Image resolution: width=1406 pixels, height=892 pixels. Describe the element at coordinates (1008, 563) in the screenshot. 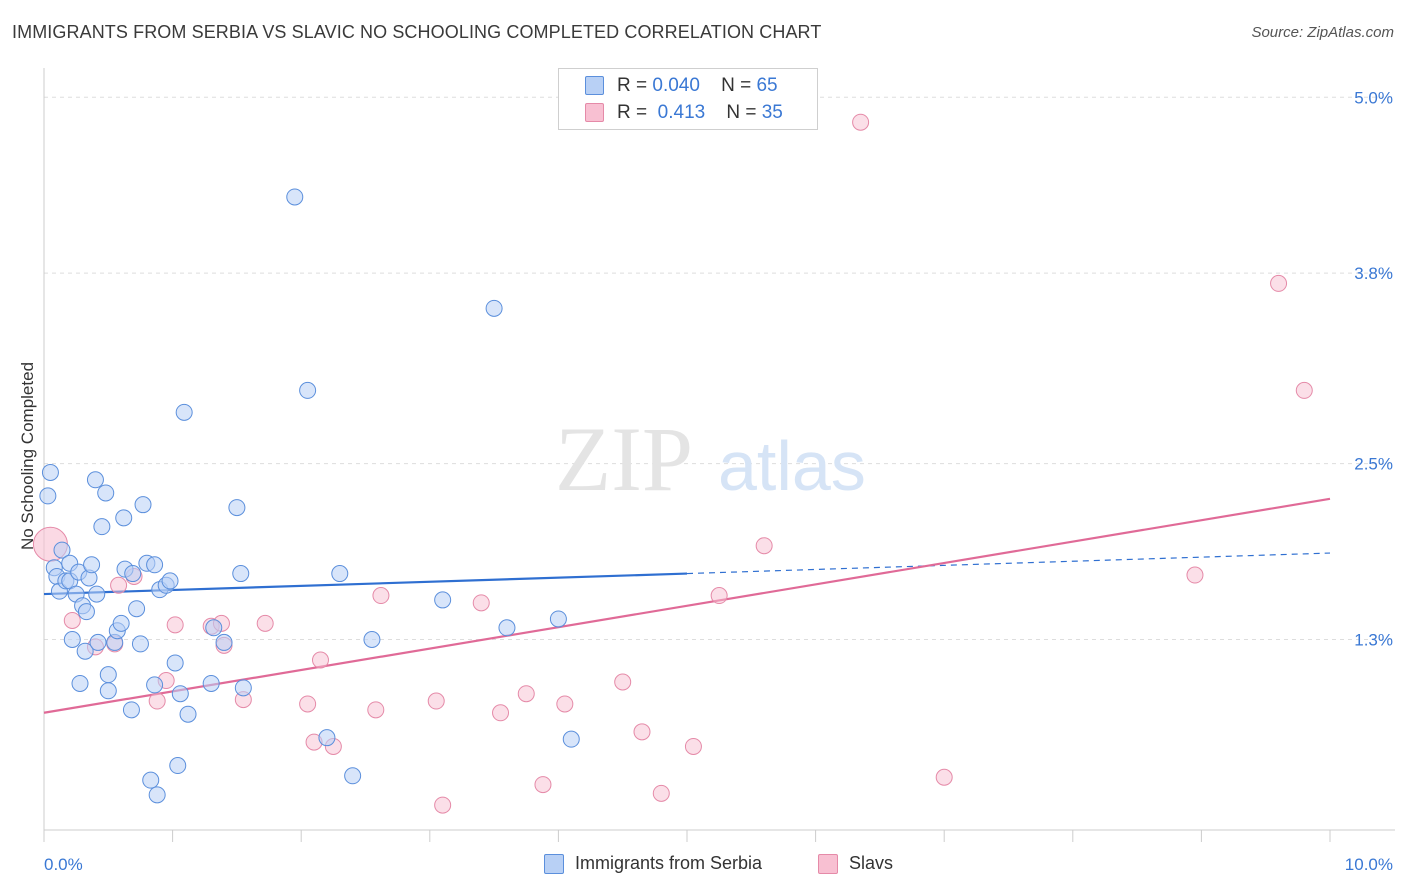

I see `trend-line-immigrants-from-serbia-extension` at that location.